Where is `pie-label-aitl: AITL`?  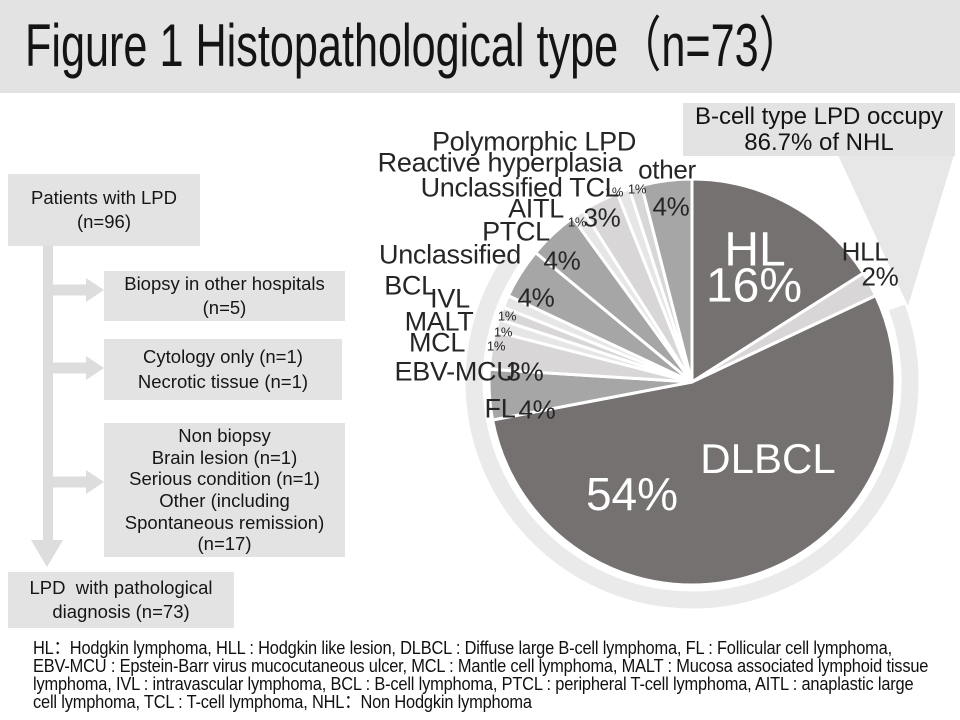
pie-label-aitl: AITL is located at coordinates (536, 208).